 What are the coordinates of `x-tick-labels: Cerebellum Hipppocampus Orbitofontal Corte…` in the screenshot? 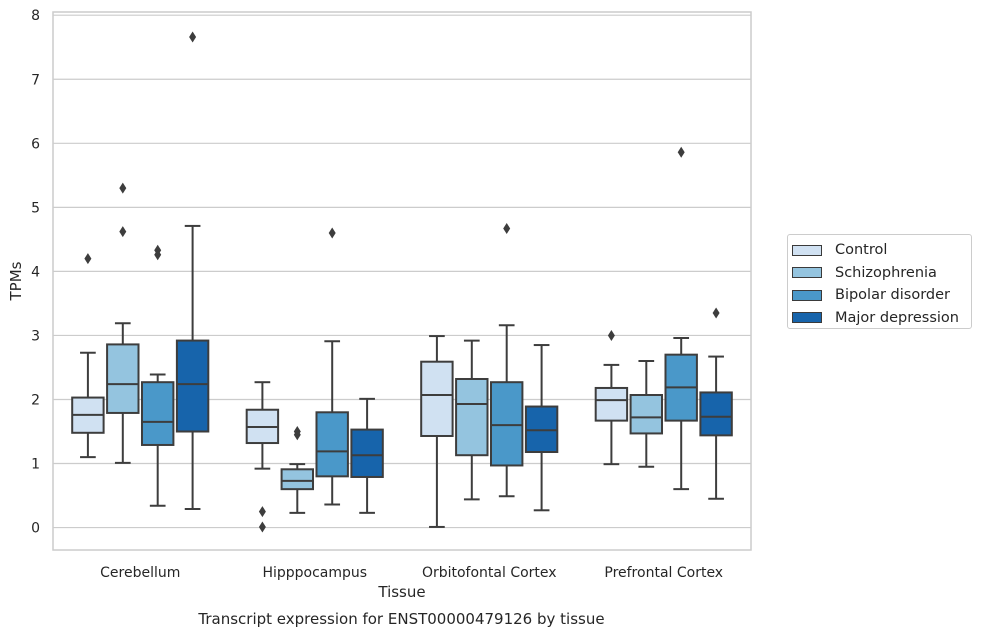 It's located at (411, 573).